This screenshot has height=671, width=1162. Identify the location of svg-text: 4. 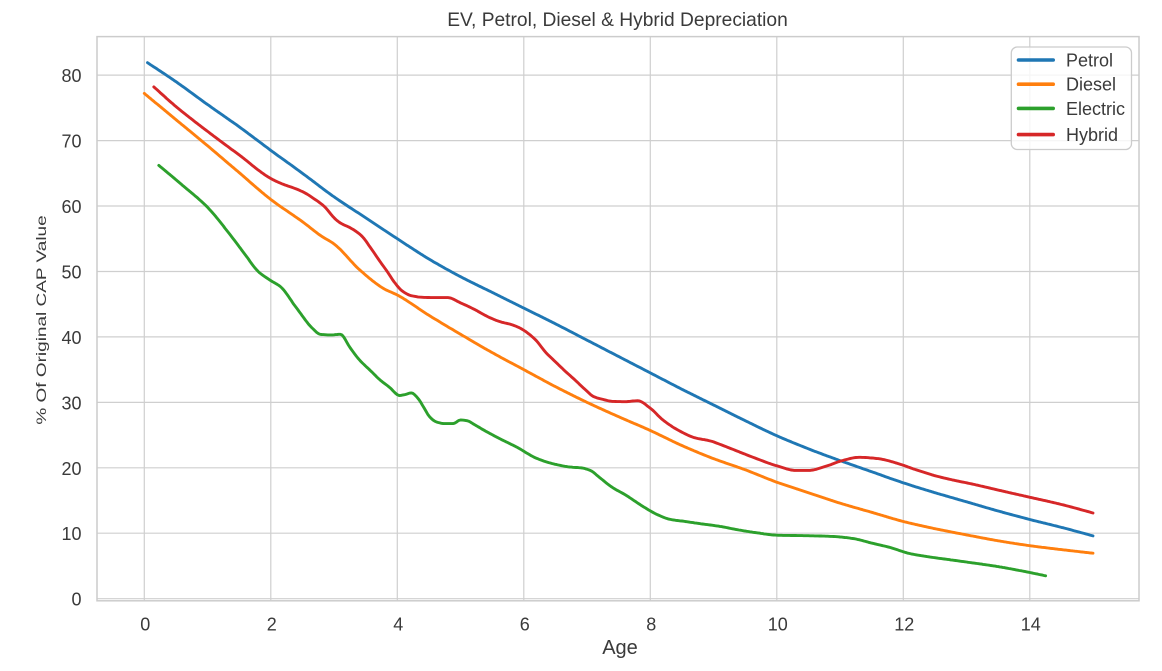
(398, 625).